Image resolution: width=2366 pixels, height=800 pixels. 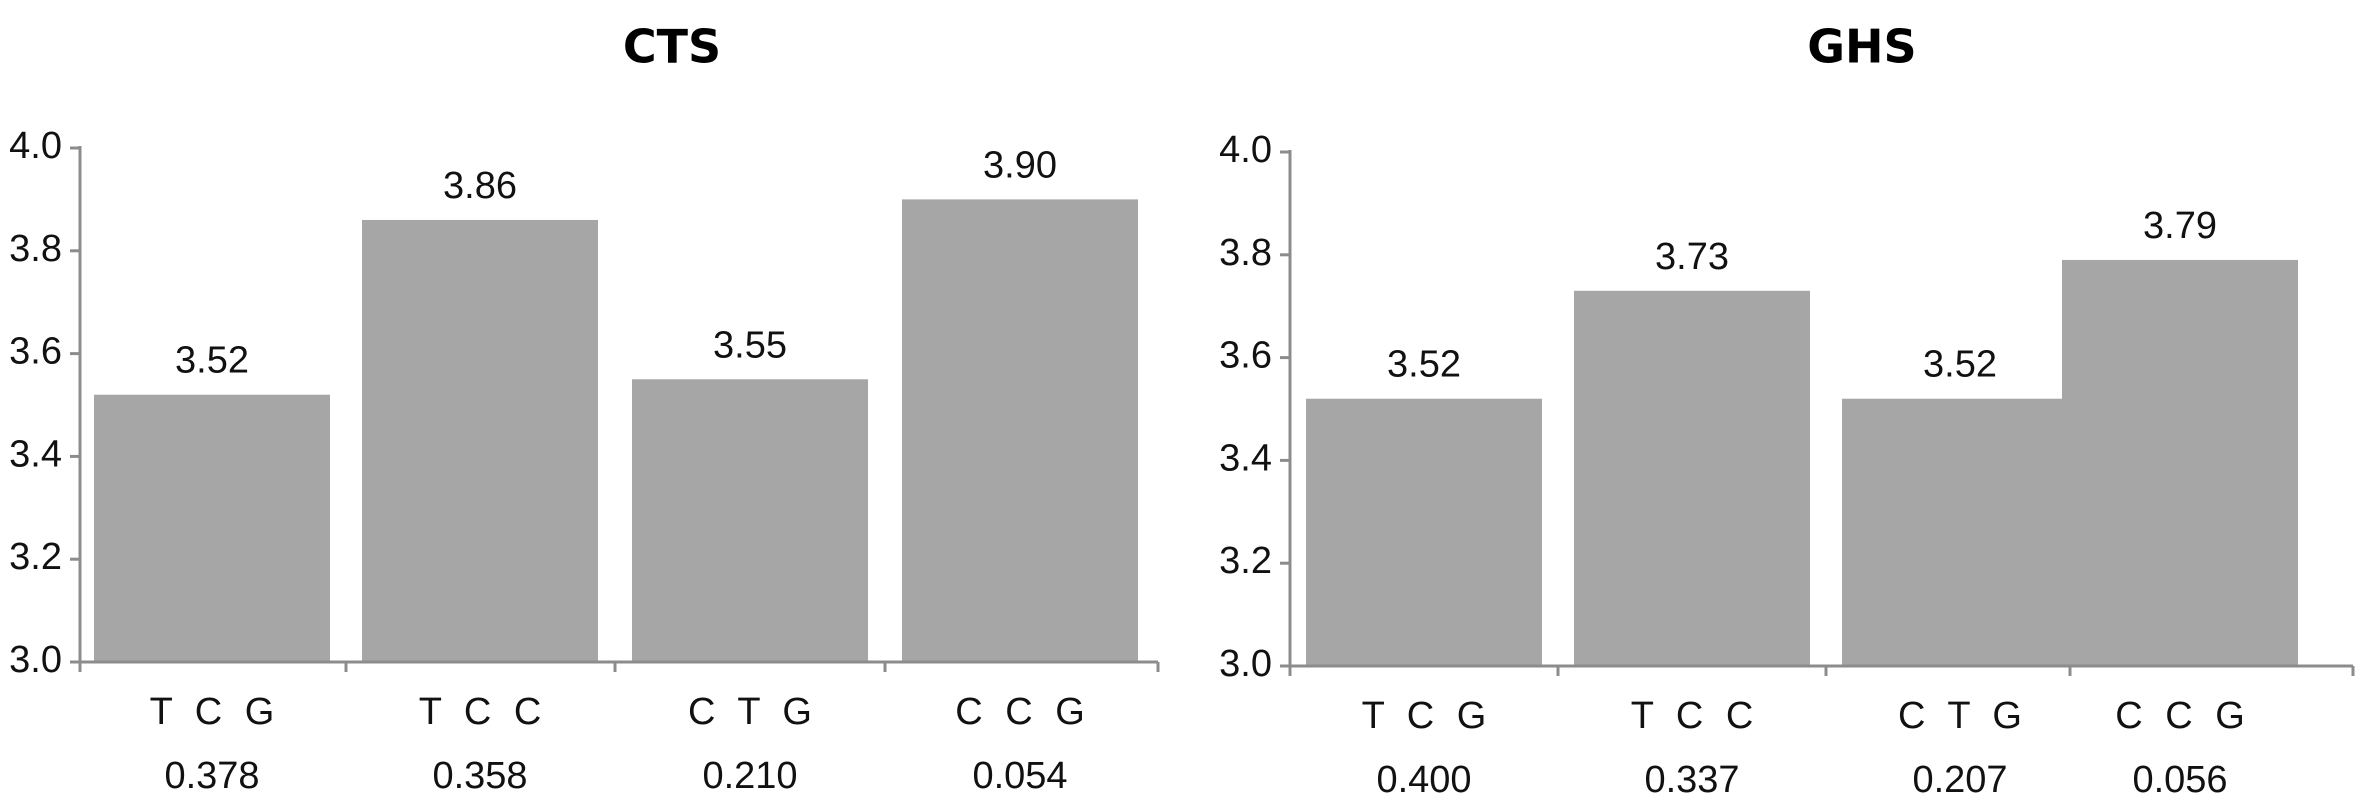 What do you see at coordinates (672, 47) in the screenshot?
I see `chart-title: CTS` at bounding box center [672, 47].